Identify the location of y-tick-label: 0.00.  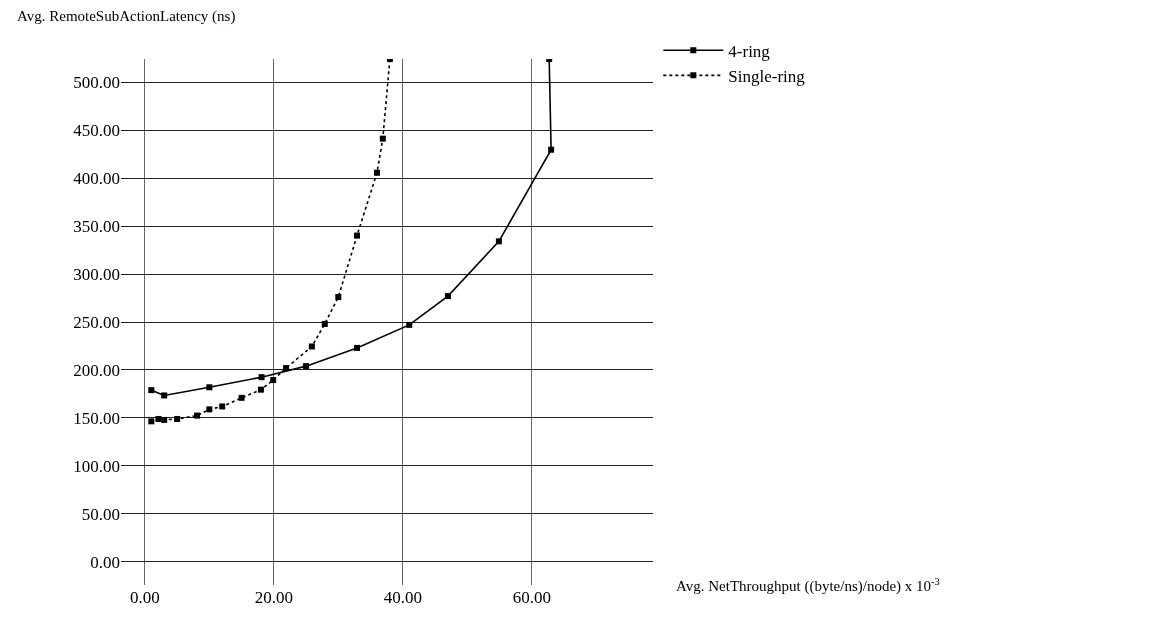
(105, 562).